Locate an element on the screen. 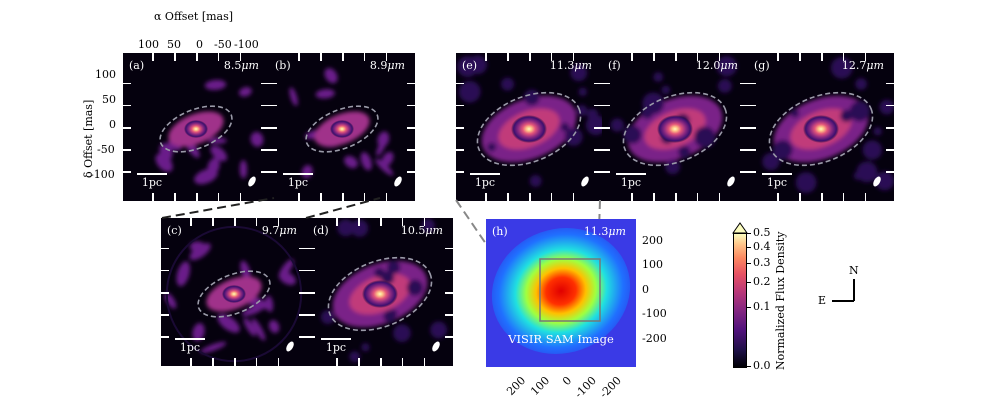  panel-wavelength: 8.5μm is located at coordinates (241, 65).